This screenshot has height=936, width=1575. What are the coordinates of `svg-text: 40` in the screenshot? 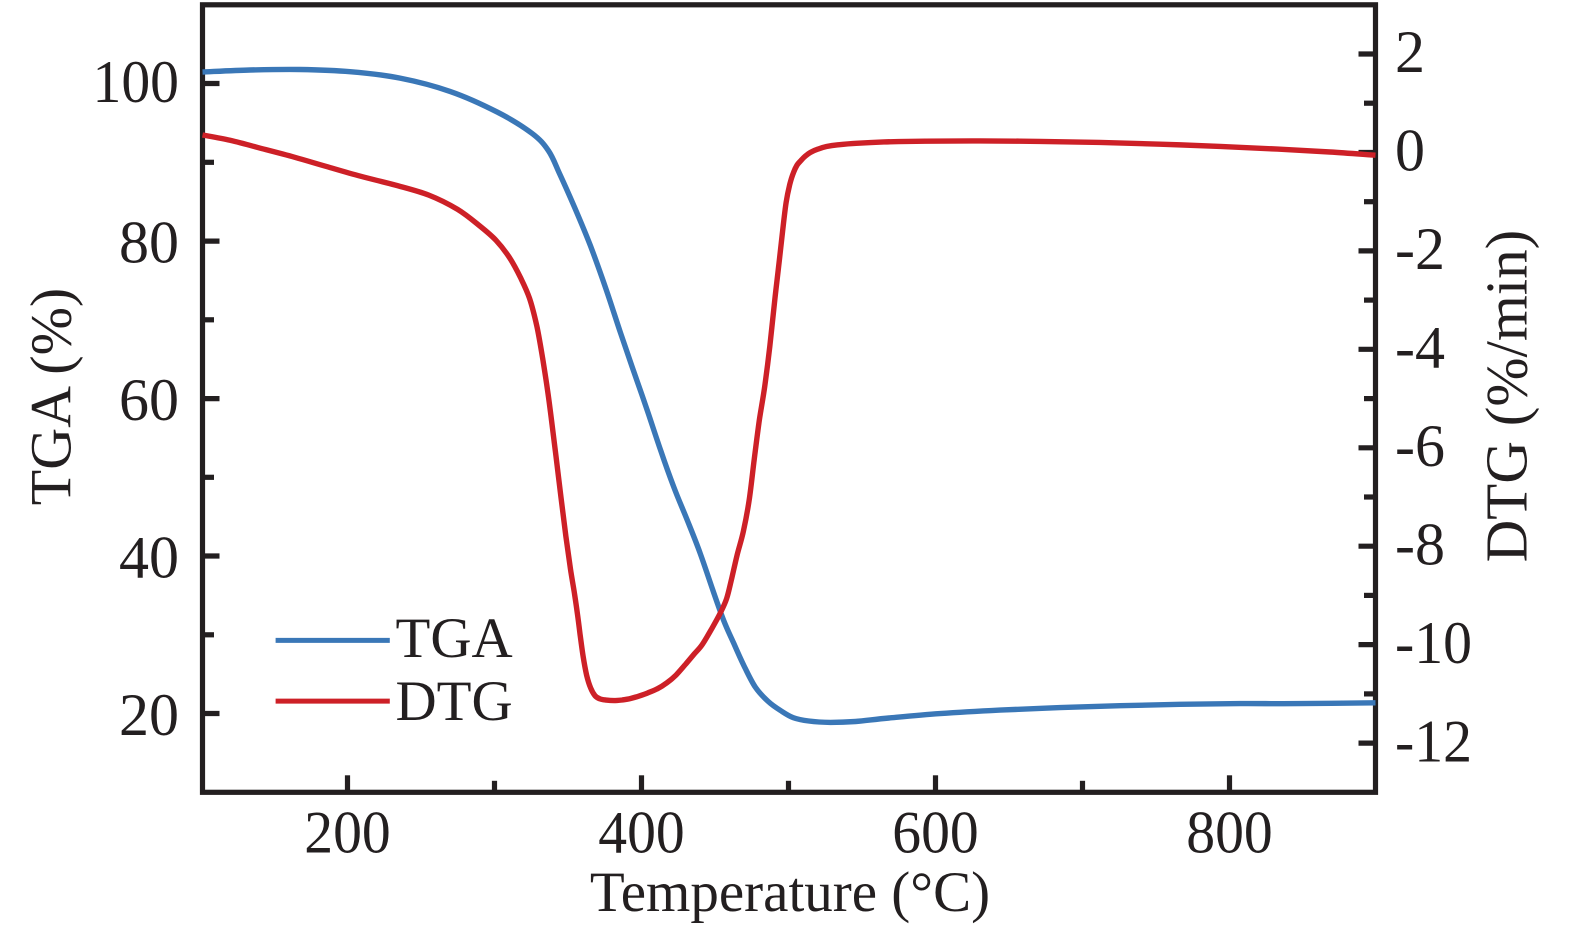 It's located at (149, 558).